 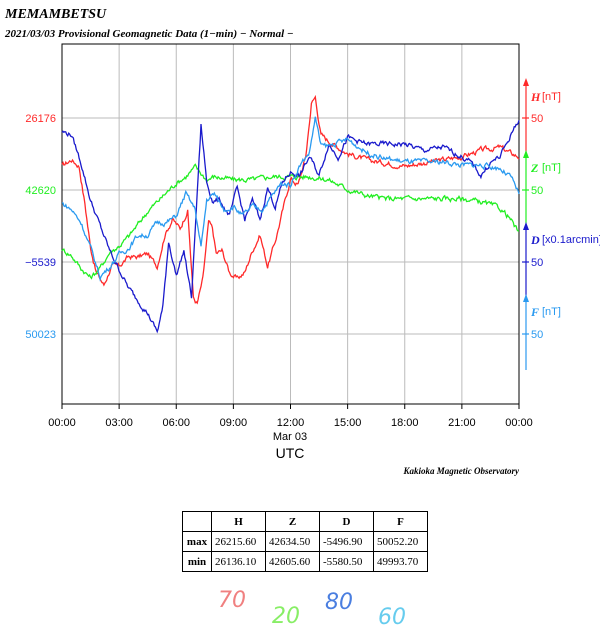 What do you see at coordinates (400, 521) in the screenshot?
I see `stats-header-f: F` at bounding box center [400, 521].